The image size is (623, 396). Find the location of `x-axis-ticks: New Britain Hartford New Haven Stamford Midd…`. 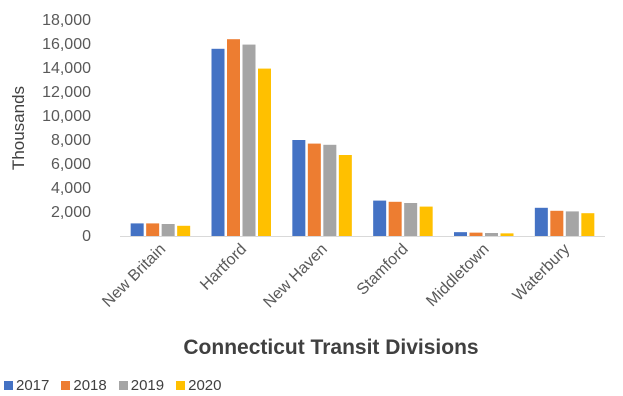

x-axis-ticks: New Britain Hartford New Haven Stamford Midd… is located at coordinates (336, 276).